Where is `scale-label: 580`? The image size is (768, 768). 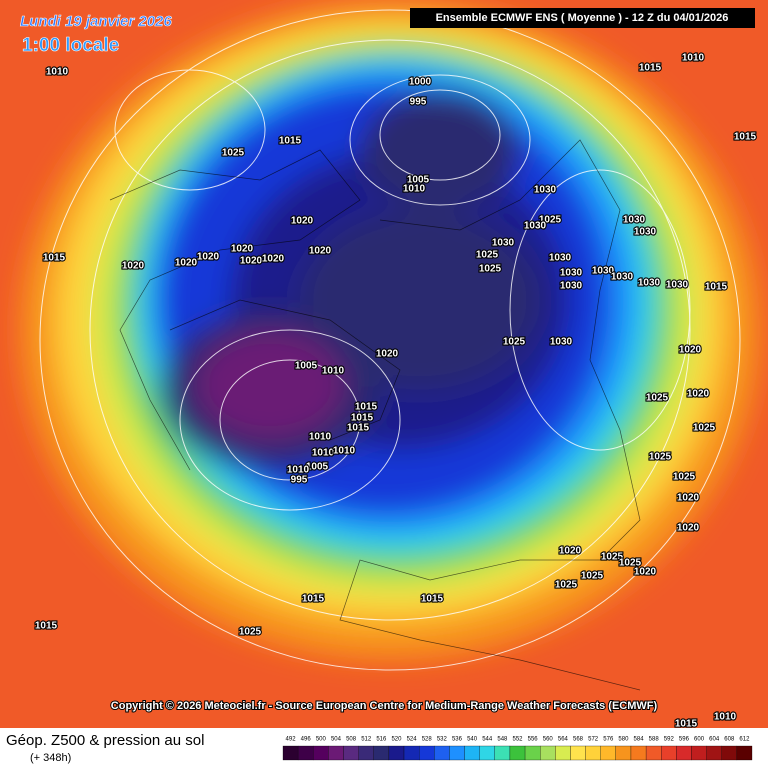 scale-label: 580 is located at coordinates (623, 740).